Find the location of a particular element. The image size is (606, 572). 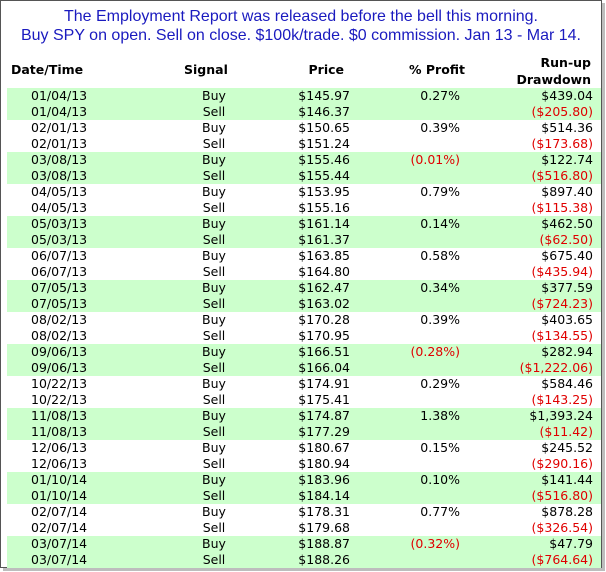

buy-date-cell: 07/05/13 is located at coordinates (59, 287).